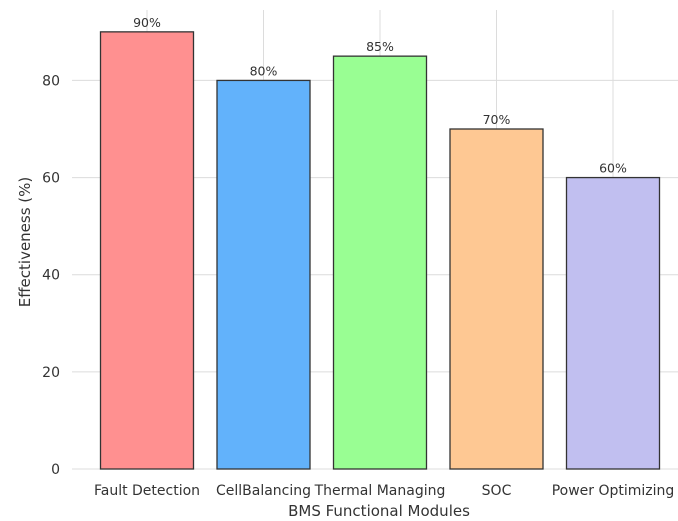  I want to click on bar-value-label: 80%, so click(264, 70).